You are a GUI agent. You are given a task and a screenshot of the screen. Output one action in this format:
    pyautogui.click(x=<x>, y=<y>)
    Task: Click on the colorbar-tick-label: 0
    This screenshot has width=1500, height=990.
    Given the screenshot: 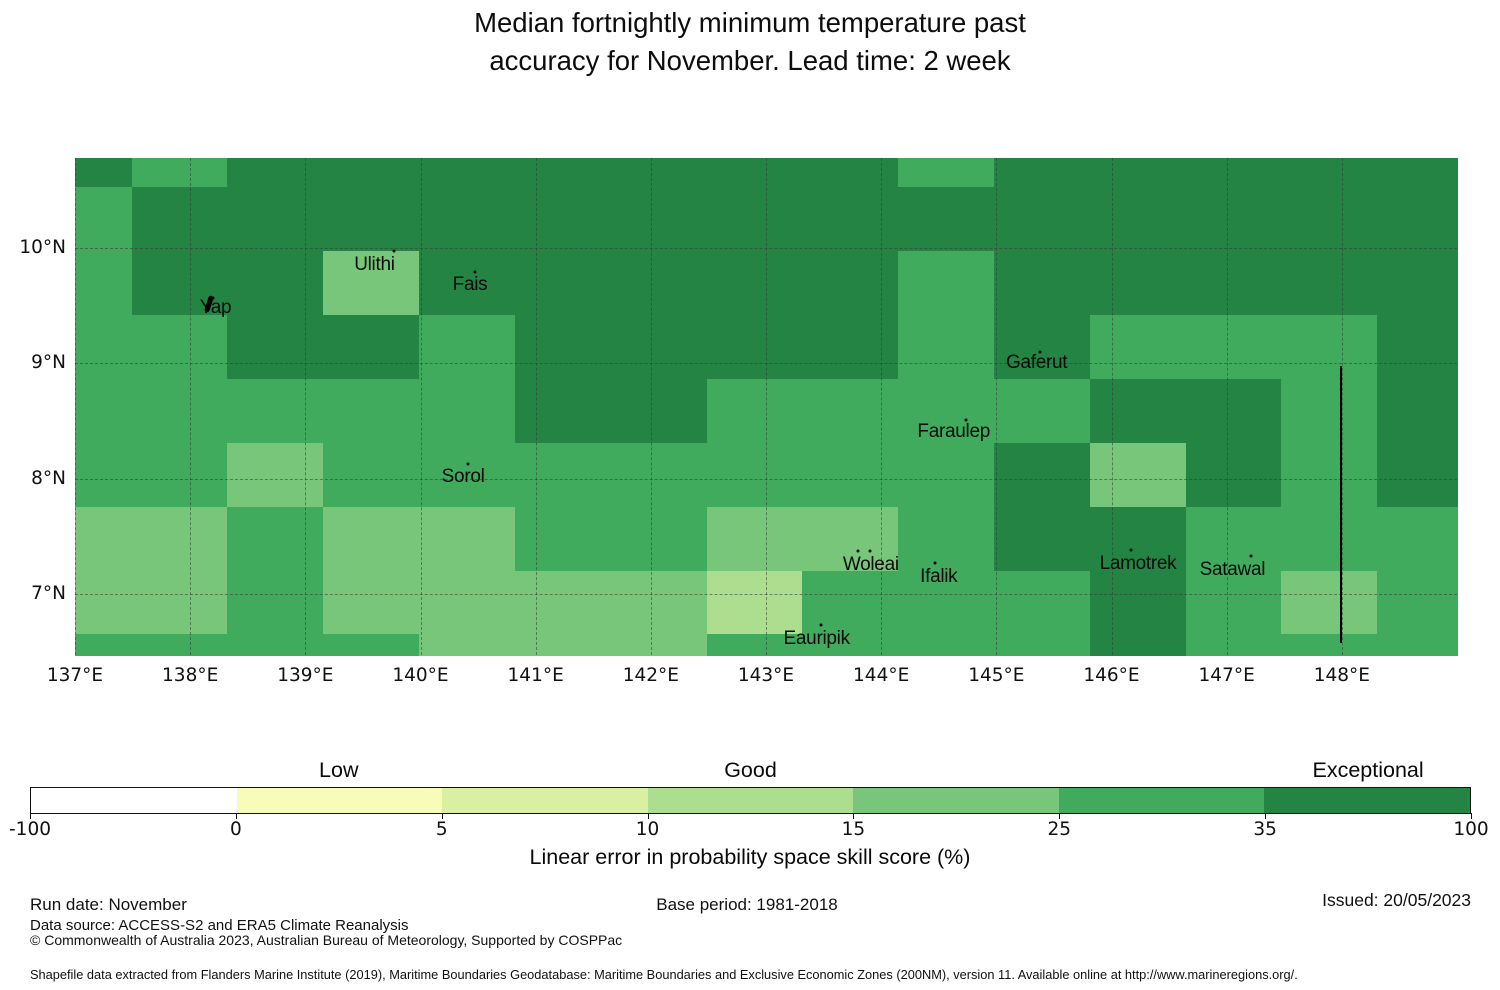 What is the action you would take?
    pyautogui.click(x=235, y=829)
    